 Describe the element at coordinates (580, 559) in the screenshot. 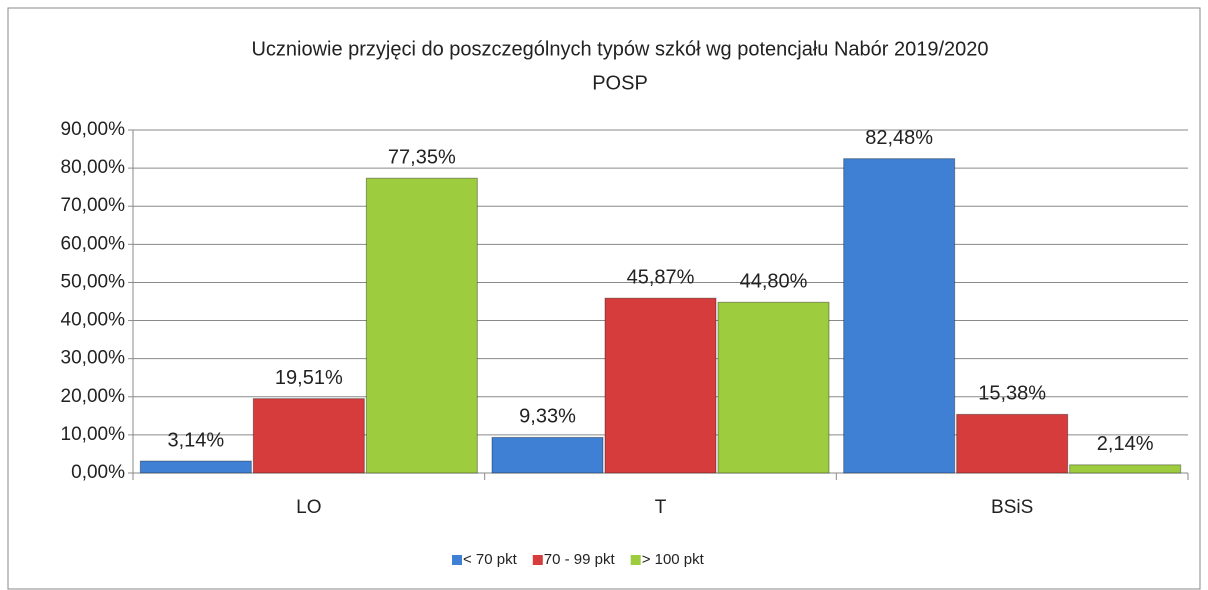

I see `legend-label: 70 - 99 pkt` at that location.